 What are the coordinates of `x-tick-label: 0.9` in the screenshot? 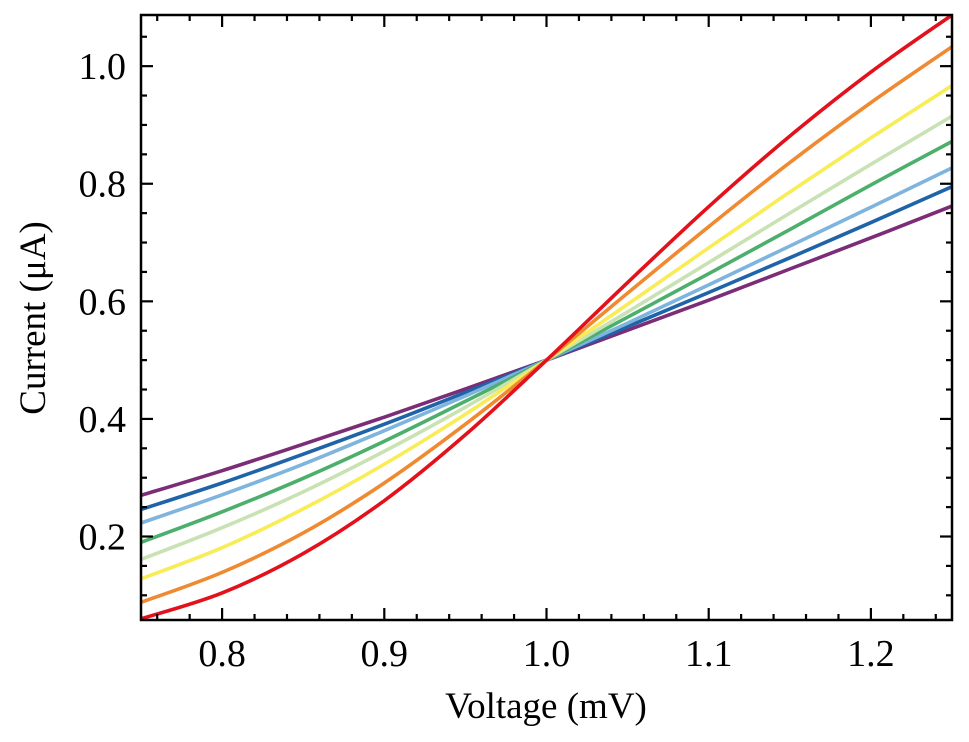 It's located at (385, 654).